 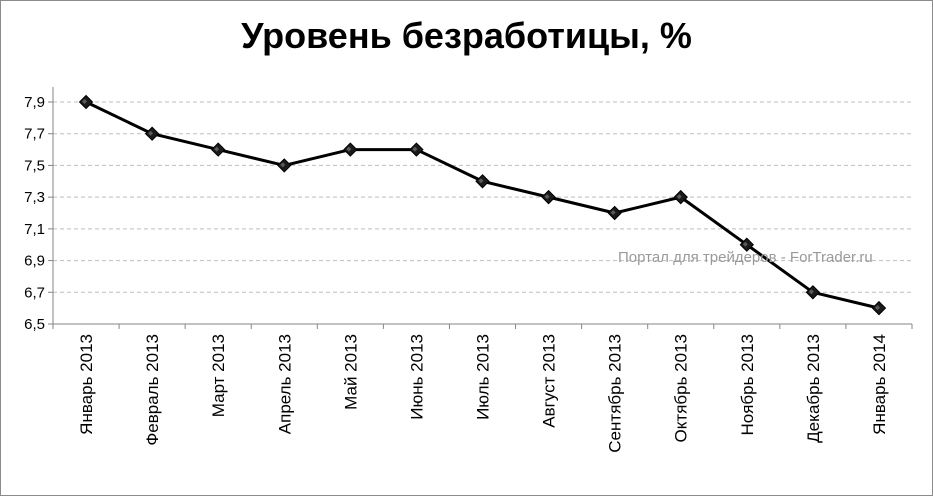 What do you see at coordinates (34, 102) in the screenshot?
I see `y-tick-label: 7,9` at bounding box center [34, 102].